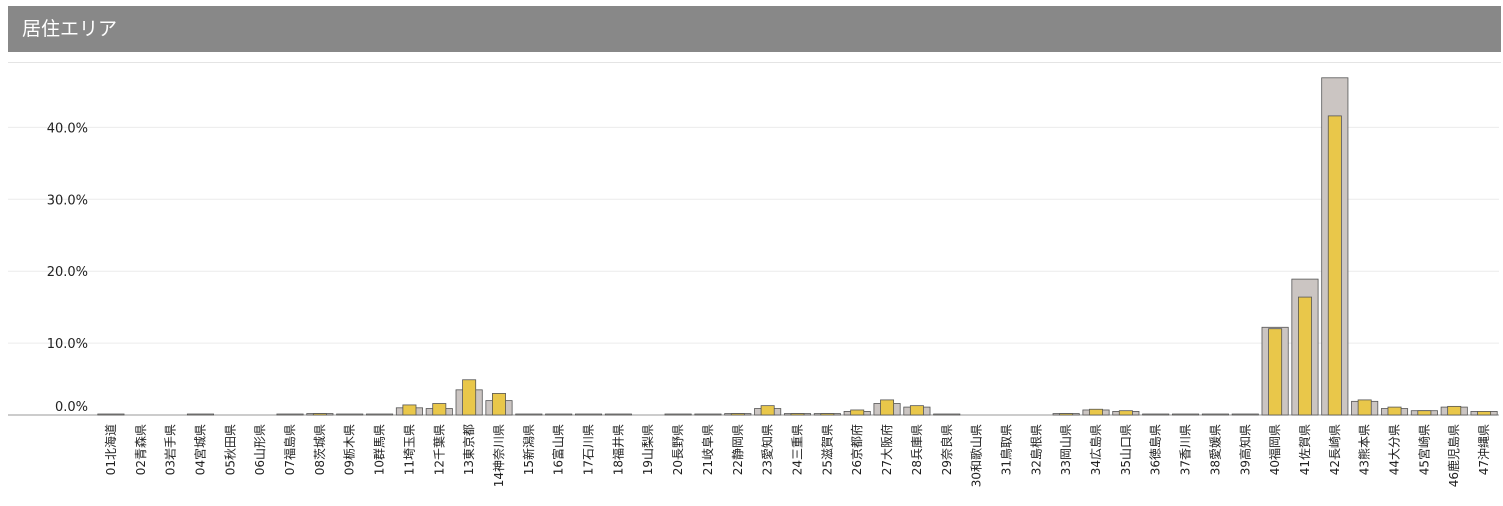  Describe the element at coordinates (1305, 449) in the screenshot. I see `x-category-label: 41佐賀県` at that location.